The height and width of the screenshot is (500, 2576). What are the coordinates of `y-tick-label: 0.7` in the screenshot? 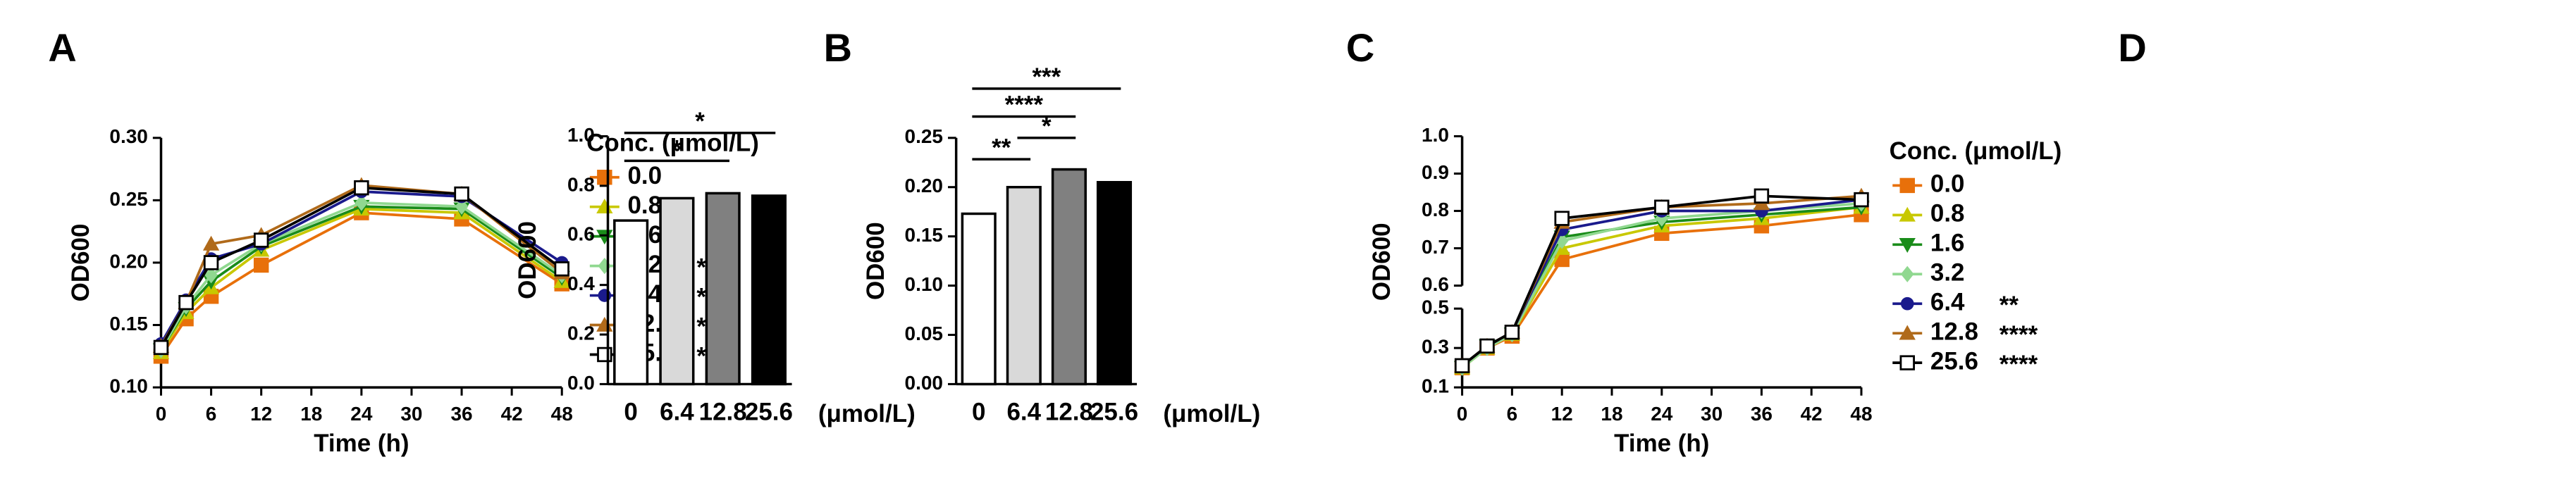 It's located at (1435, 247).